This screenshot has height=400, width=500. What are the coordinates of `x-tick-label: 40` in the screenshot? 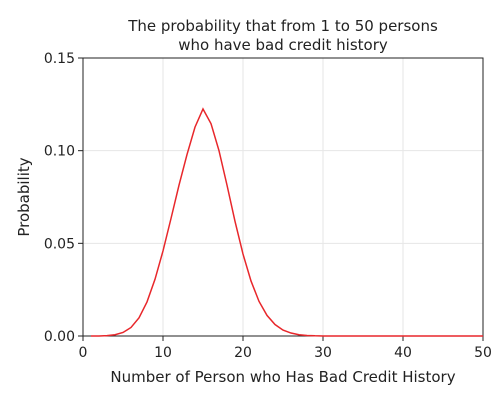 It's located at (403, 353).